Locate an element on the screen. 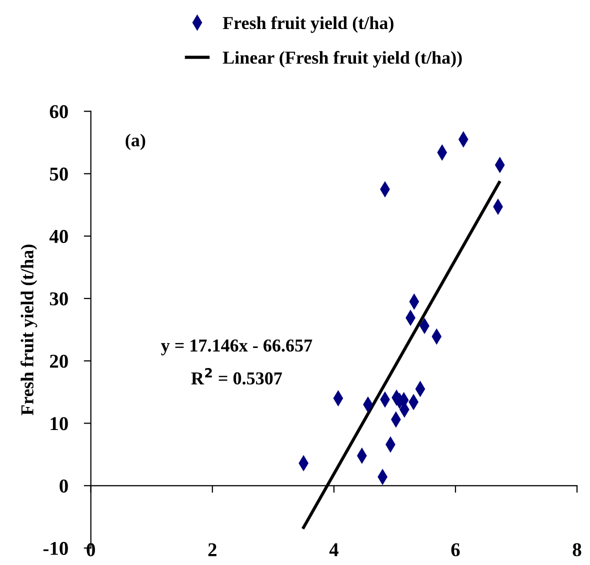  x-tick-label: 8 is located at coordinates (577, 549).